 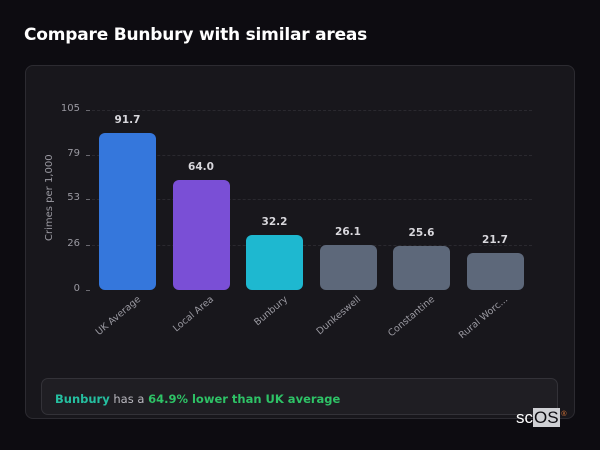 I want to click on summary-difference: 64.9% lower than UK average, so click(x=244, y=399).